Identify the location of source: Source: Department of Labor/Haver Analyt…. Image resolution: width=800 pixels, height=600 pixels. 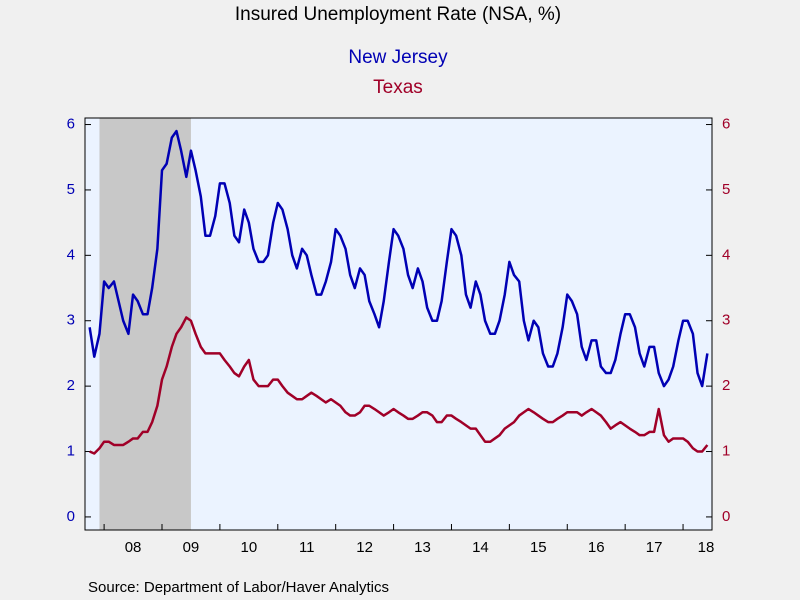
(238, 587).